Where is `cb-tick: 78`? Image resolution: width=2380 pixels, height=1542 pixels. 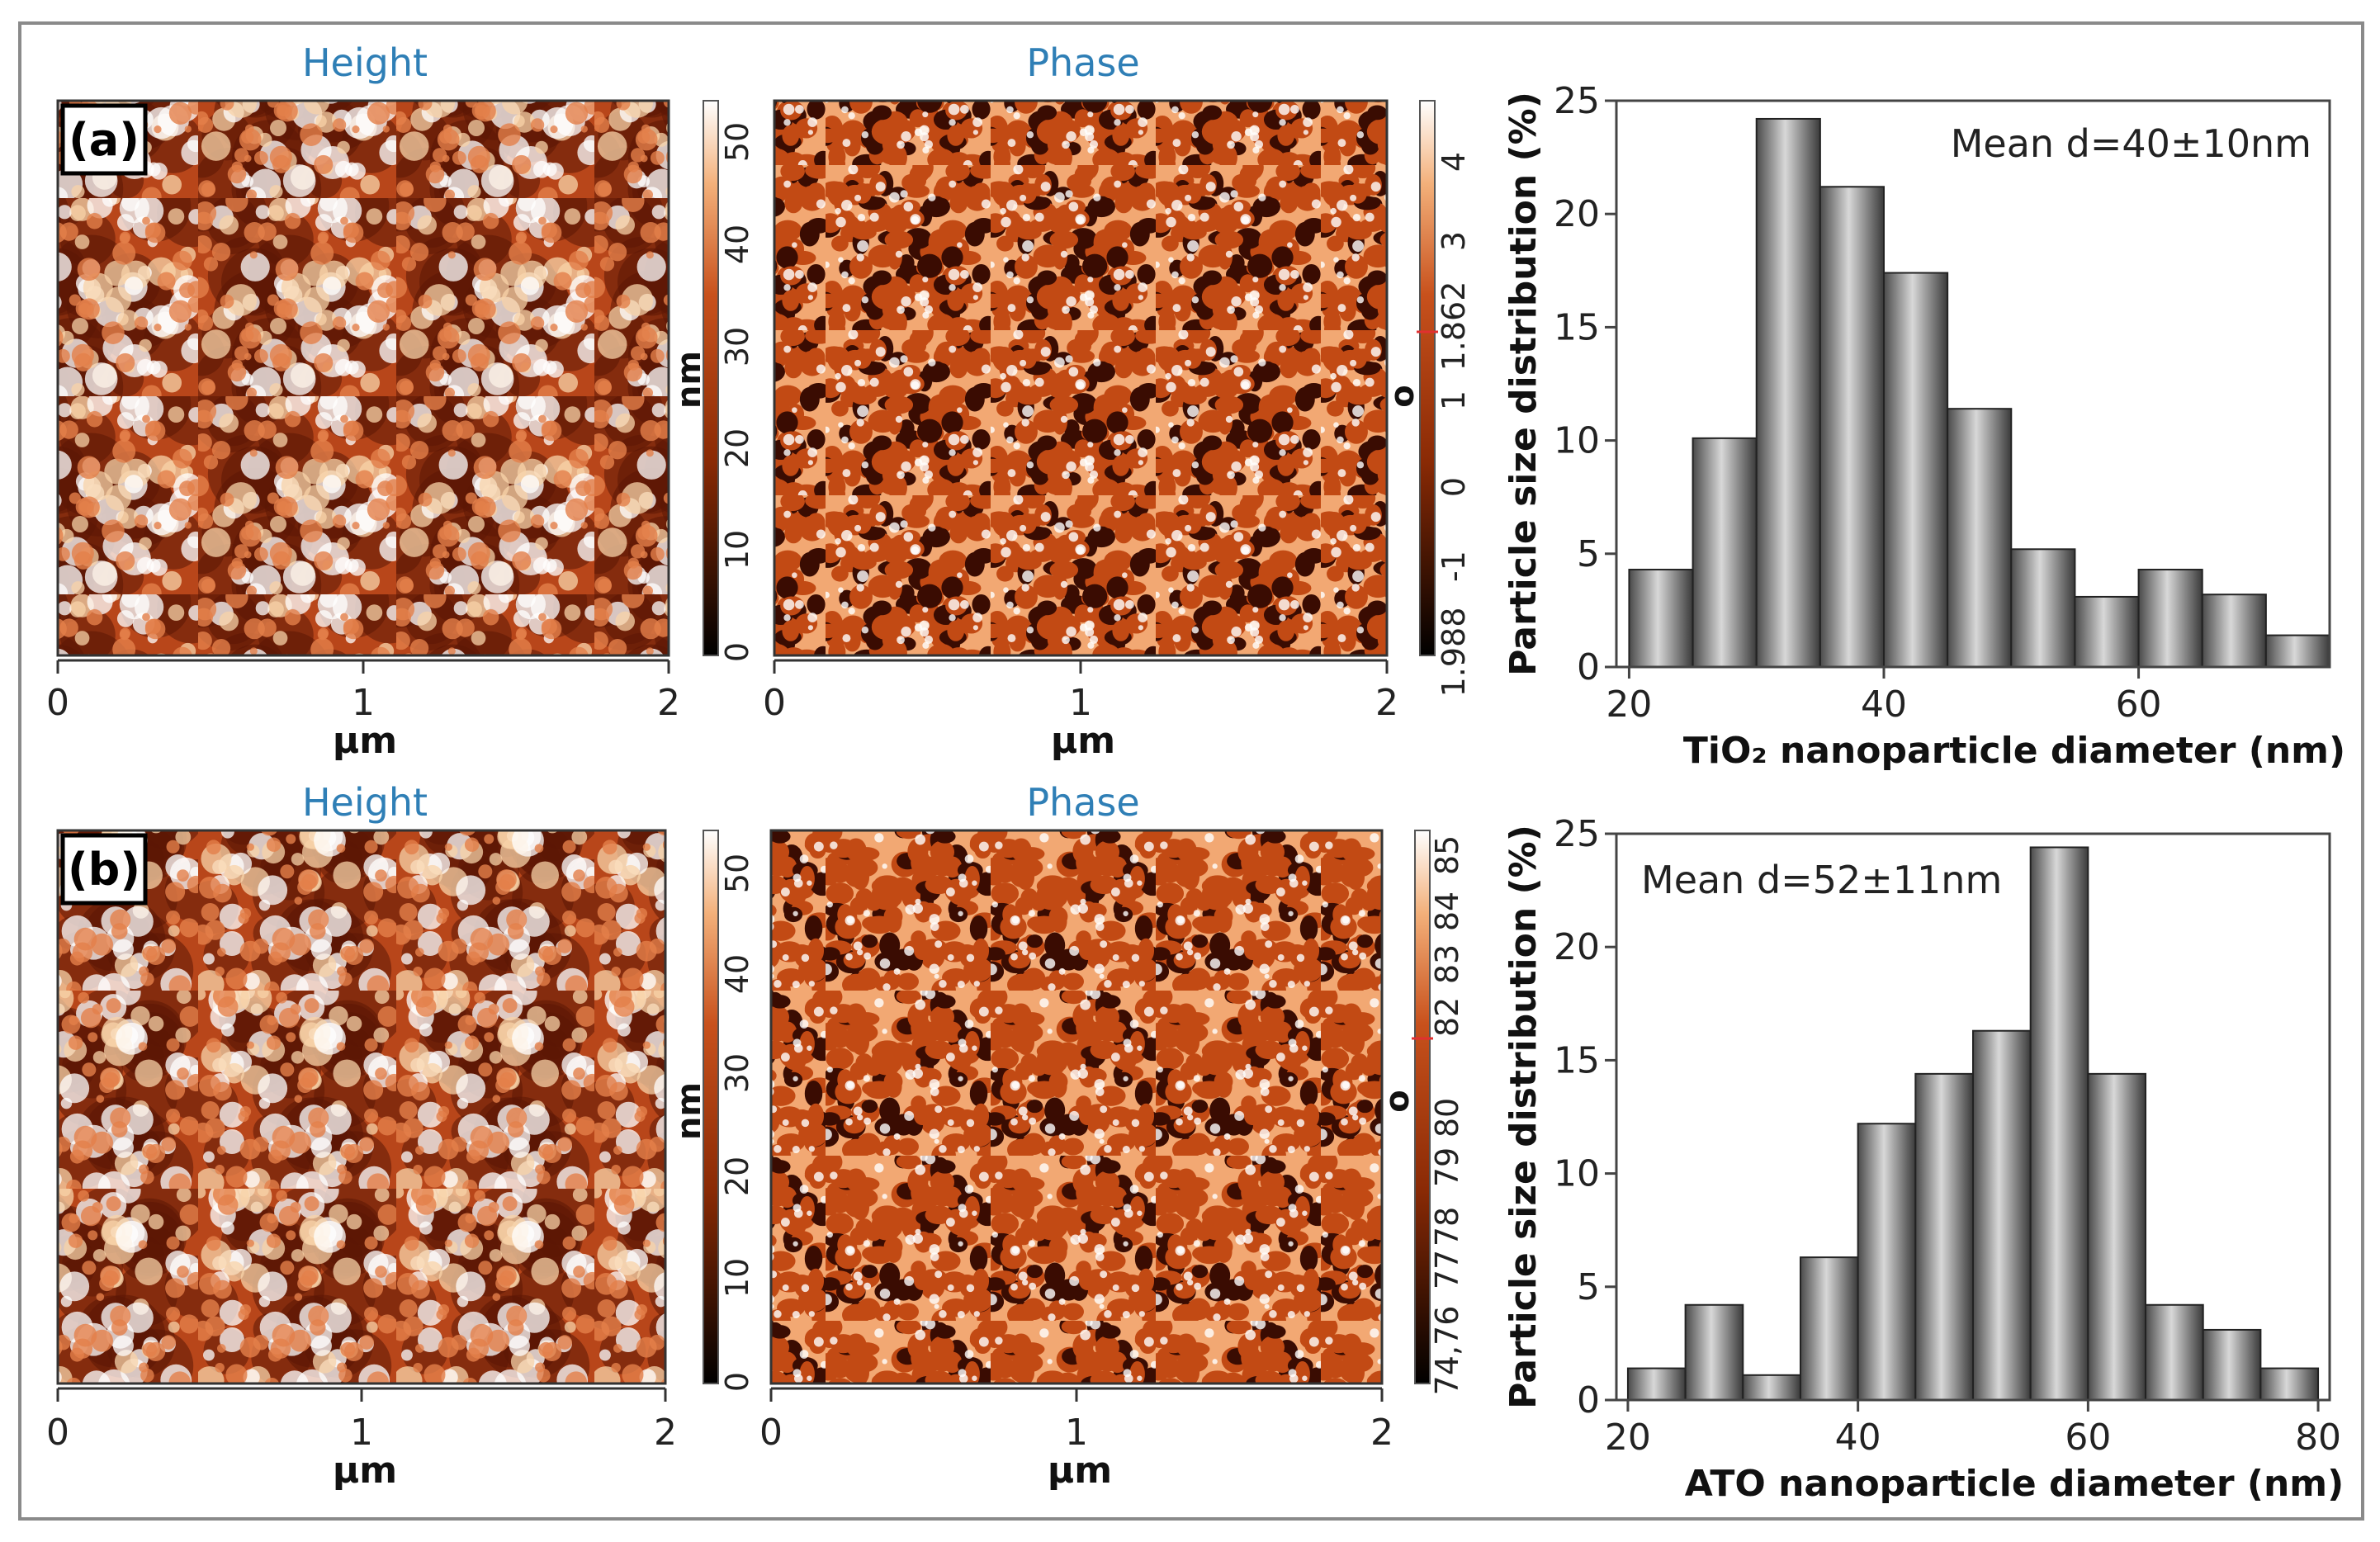
cb-tick: 78 is located at coordinates (1447, 1226).